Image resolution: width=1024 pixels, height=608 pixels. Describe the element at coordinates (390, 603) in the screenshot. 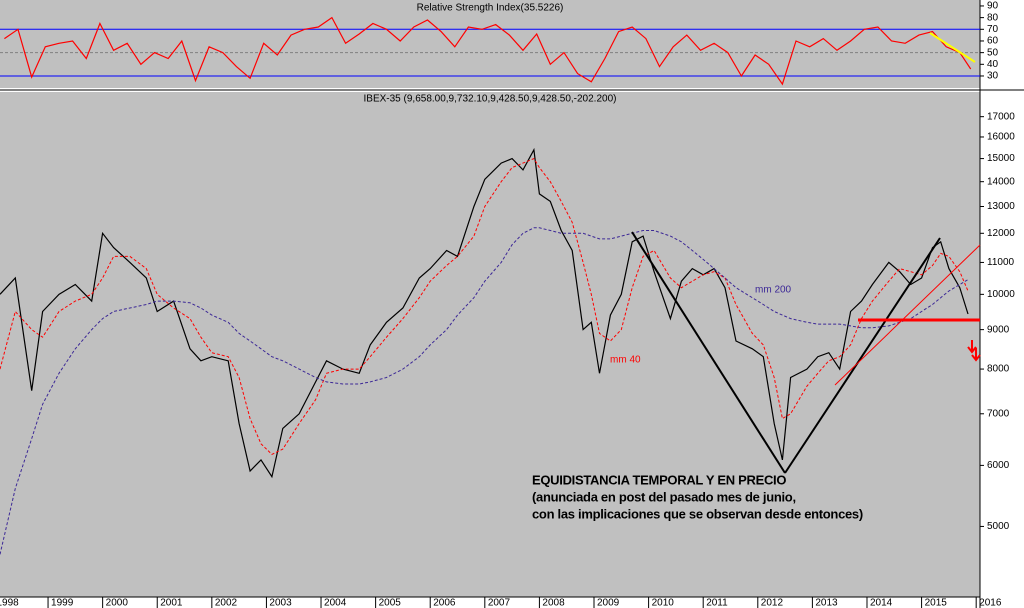

I see `x-tick-label: 2005` at that location.